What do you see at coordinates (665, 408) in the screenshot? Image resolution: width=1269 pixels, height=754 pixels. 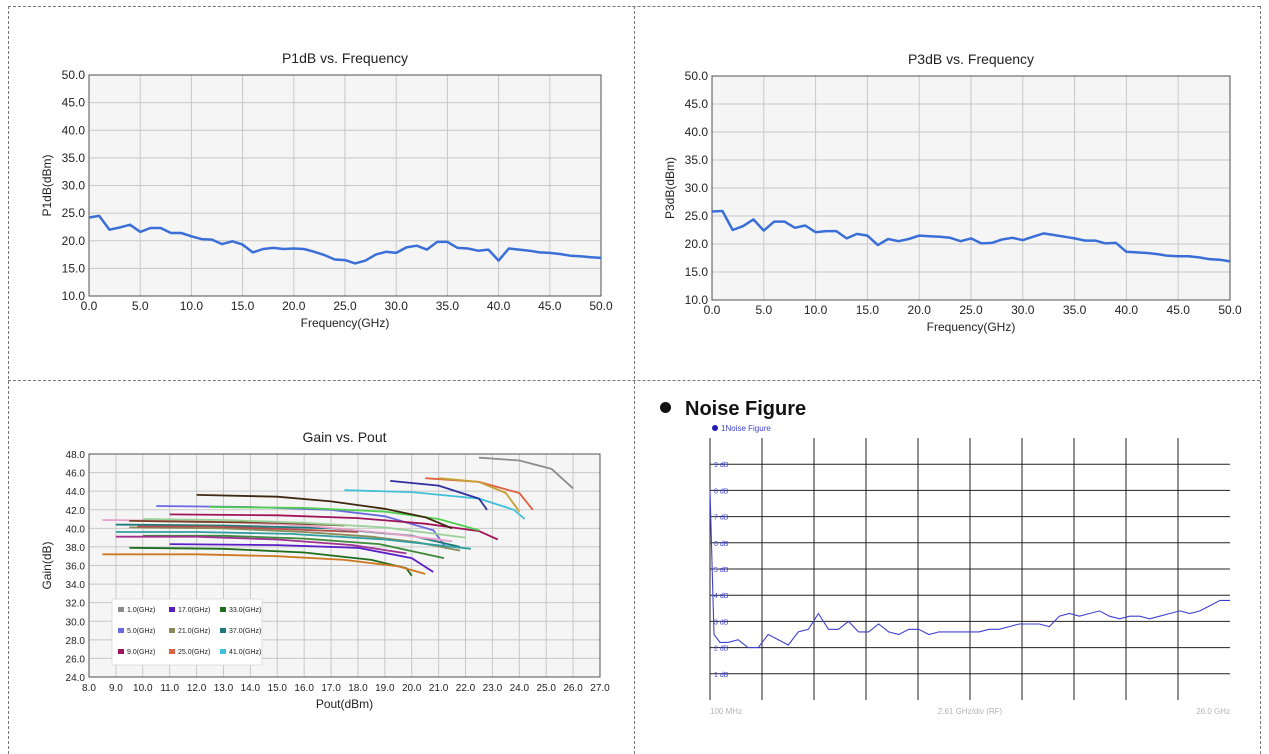 I see `bullet-icon` at bounding box center [665, 408].